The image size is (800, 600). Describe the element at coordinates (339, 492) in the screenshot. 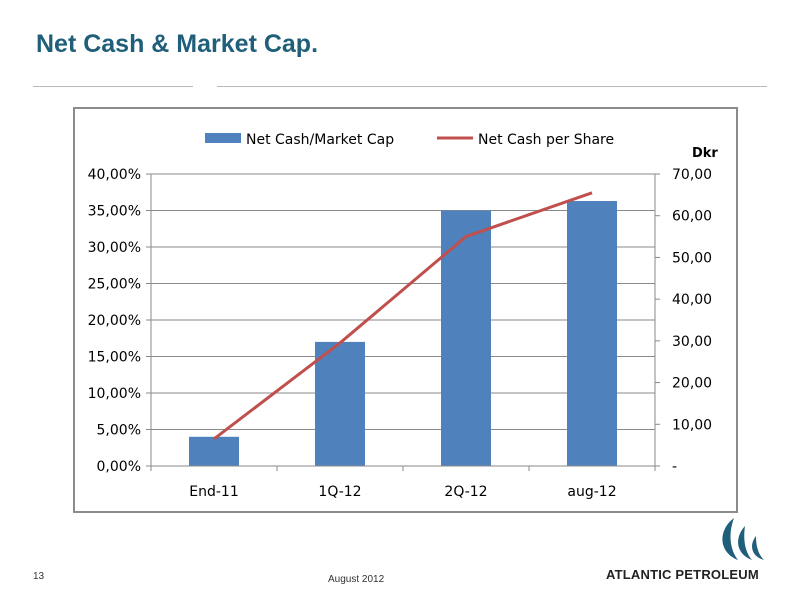

I see `x-tick-label: 1Q-12` at that location.